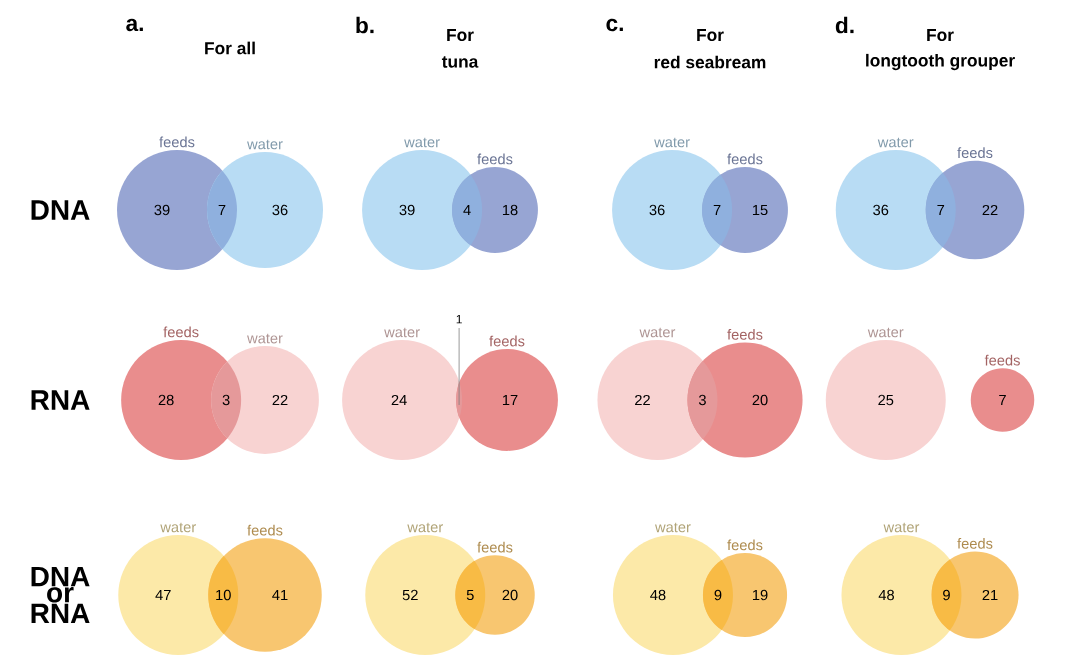  I want to click on data-label: 1, so click(459, 319).